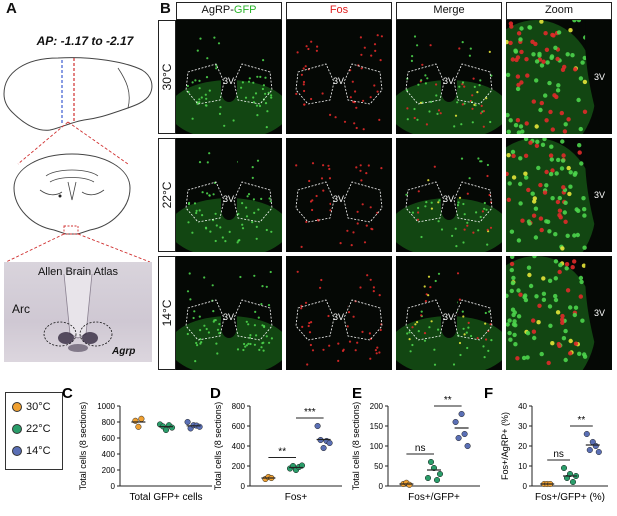 This screenshot has height=516, width=617. I want to click on brain-schematic, so click(78, 160).